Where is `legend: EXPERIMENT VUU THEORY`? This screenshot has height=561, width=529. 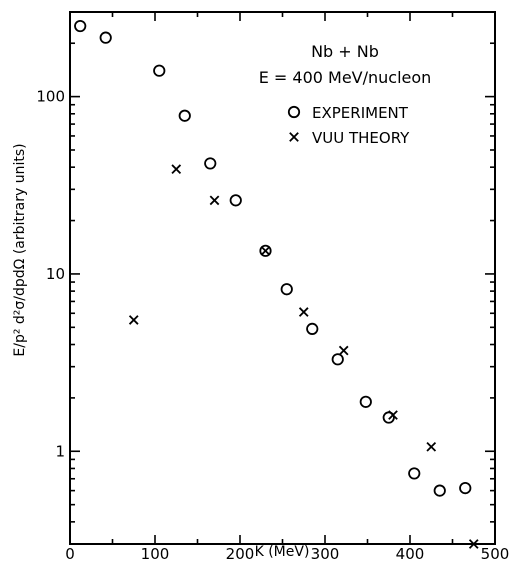
legend: EXPERIMENT VUU THEORY is located at coordinates (348, 125).